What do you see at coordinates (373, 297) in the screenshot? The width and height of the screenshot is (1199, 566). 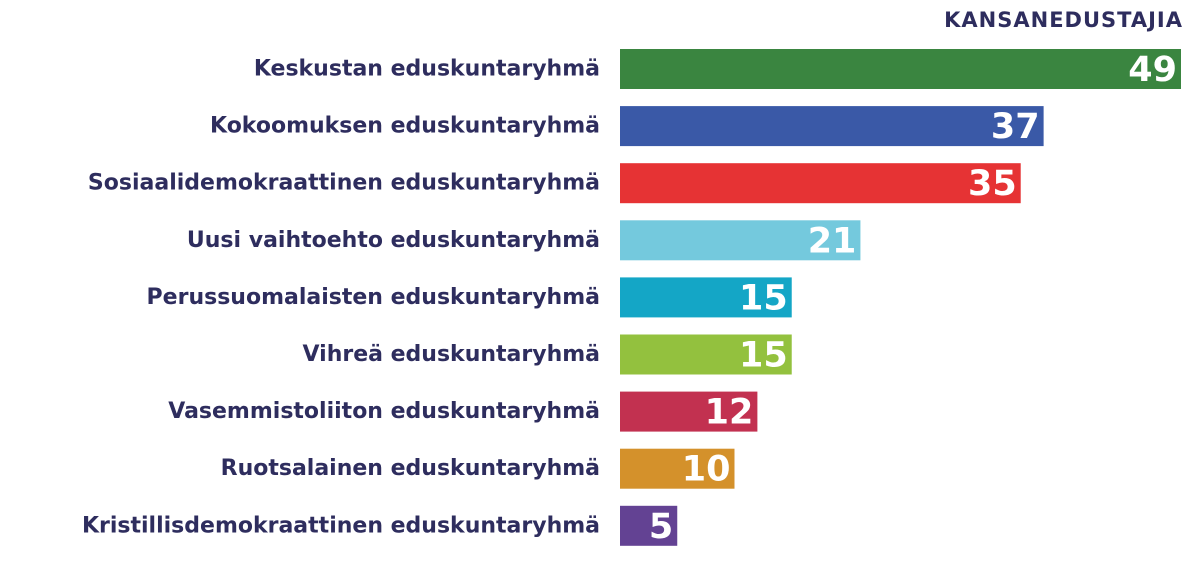 I see `category-label: Perussuomalaisten eduskuntaryhmä` at bounding box center [373, 297].